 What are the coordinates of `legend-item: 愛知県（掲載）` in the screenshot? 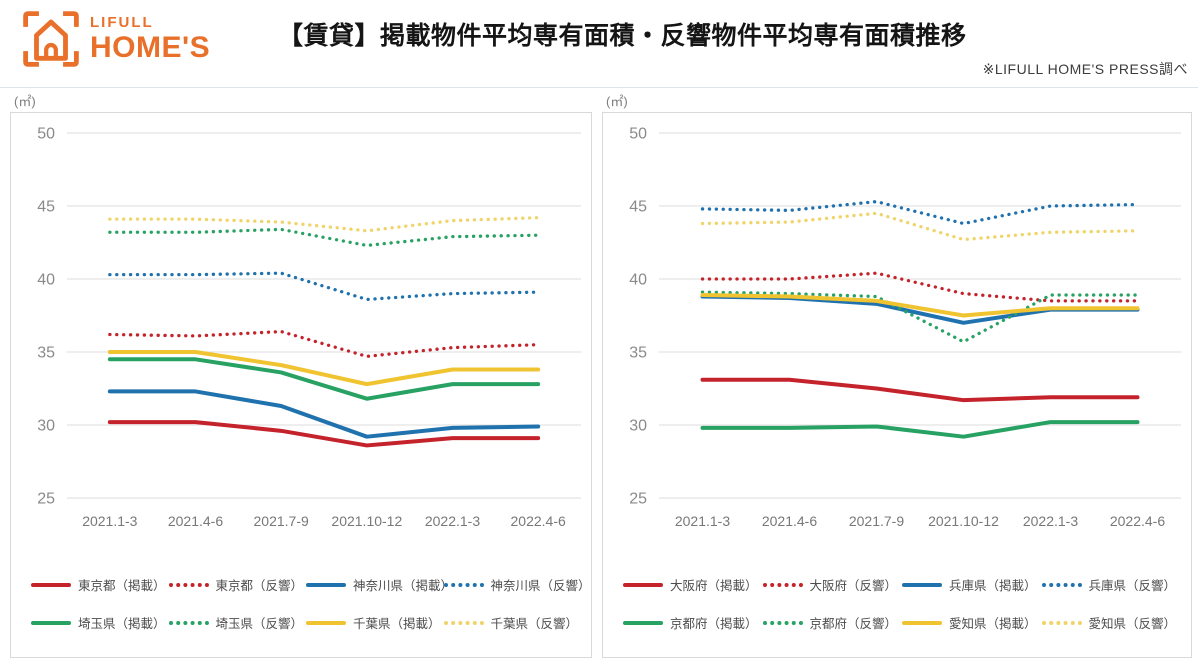 It's located at (972, 622).